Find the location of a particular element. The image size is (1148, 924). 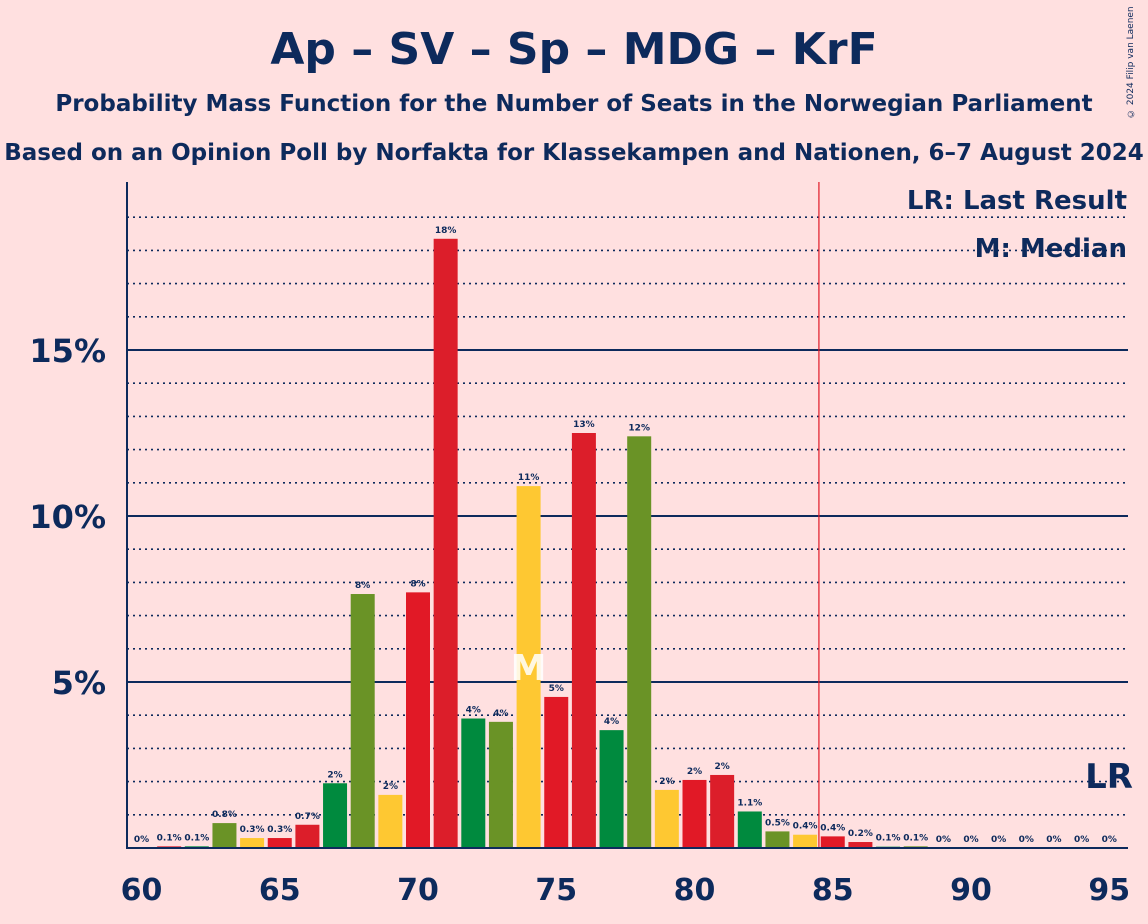

bar-value-label: 11% is located at coordinates (529, 478).